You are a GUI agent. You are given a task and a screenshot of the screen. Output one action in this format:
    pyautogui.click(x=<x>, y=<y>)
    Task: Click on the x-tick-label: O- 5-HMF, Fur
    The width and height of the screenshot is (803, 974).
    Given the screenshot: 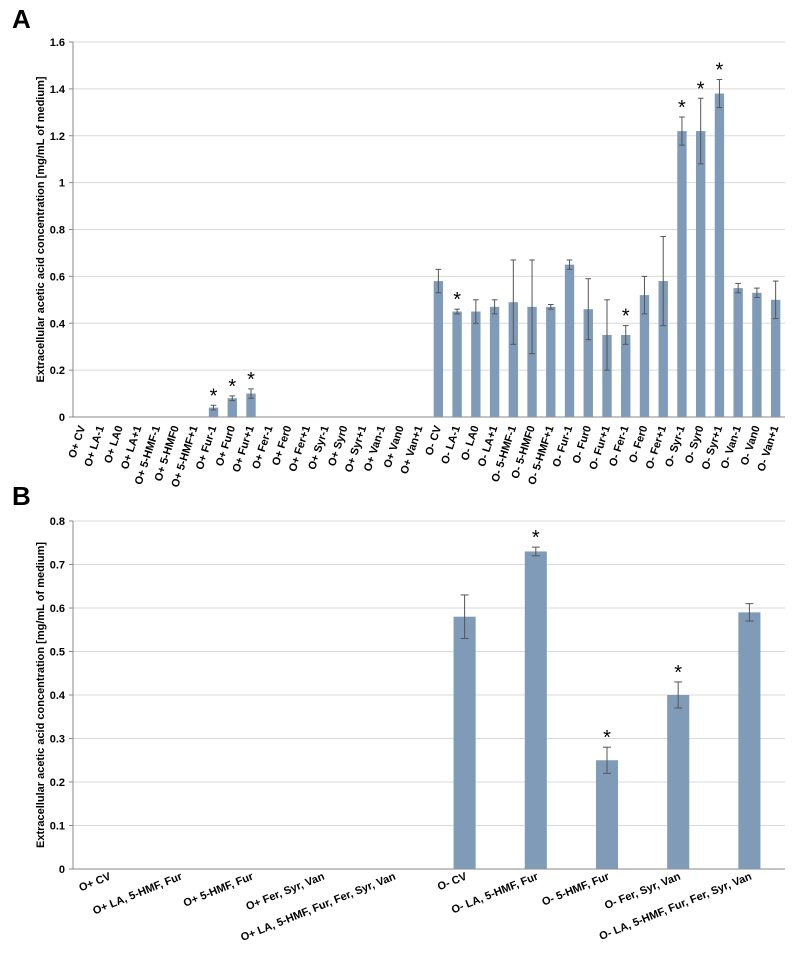 What is the action you would take?
    pyautogui.click(x=575, y=889)
    